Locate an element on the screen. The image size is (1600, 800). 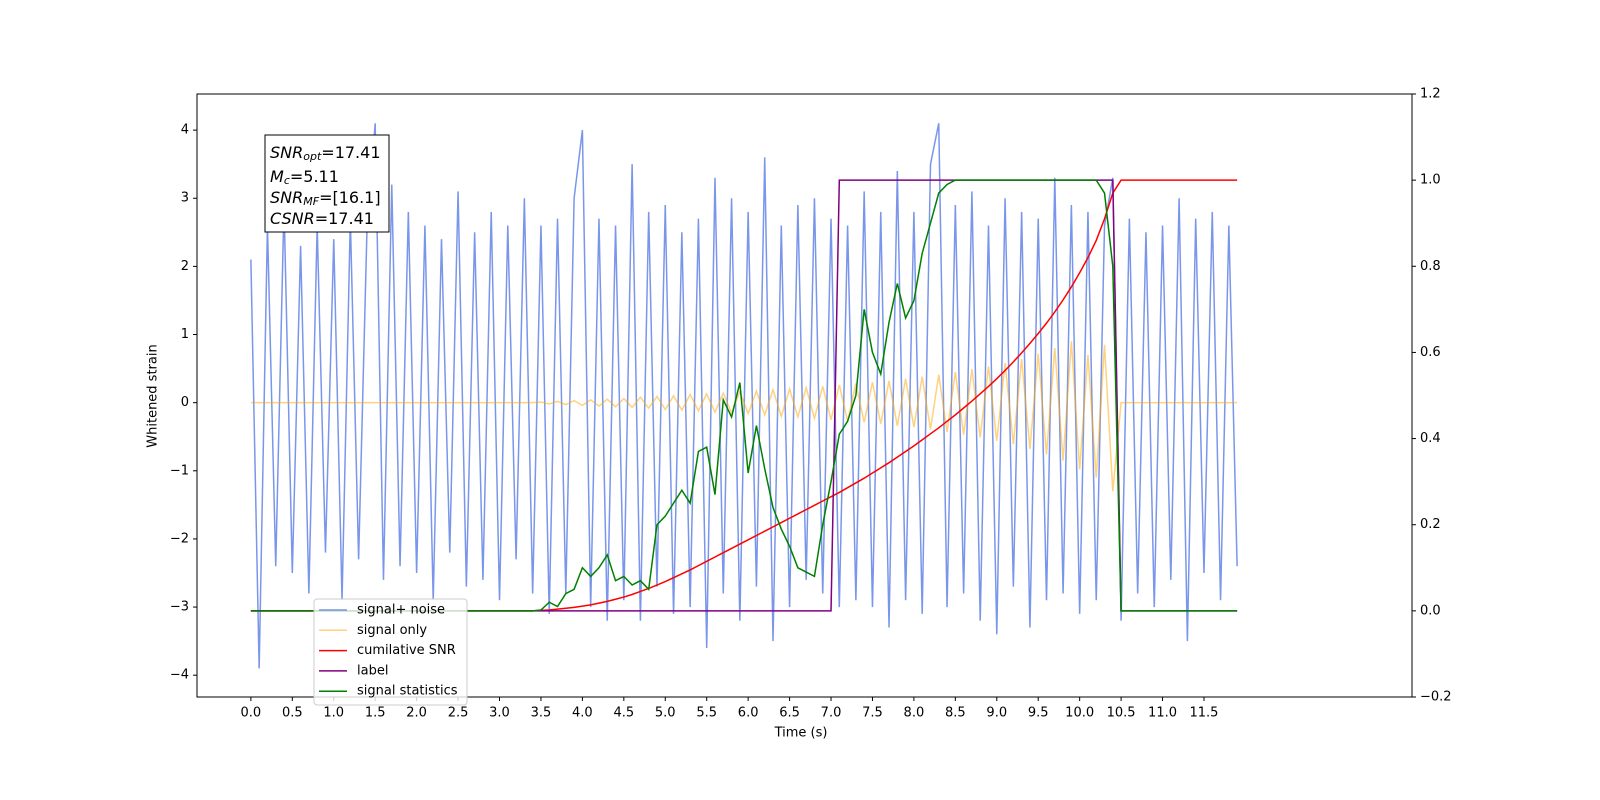
y2-tick-label: 0.0 is located at coordinates (1430, 610).